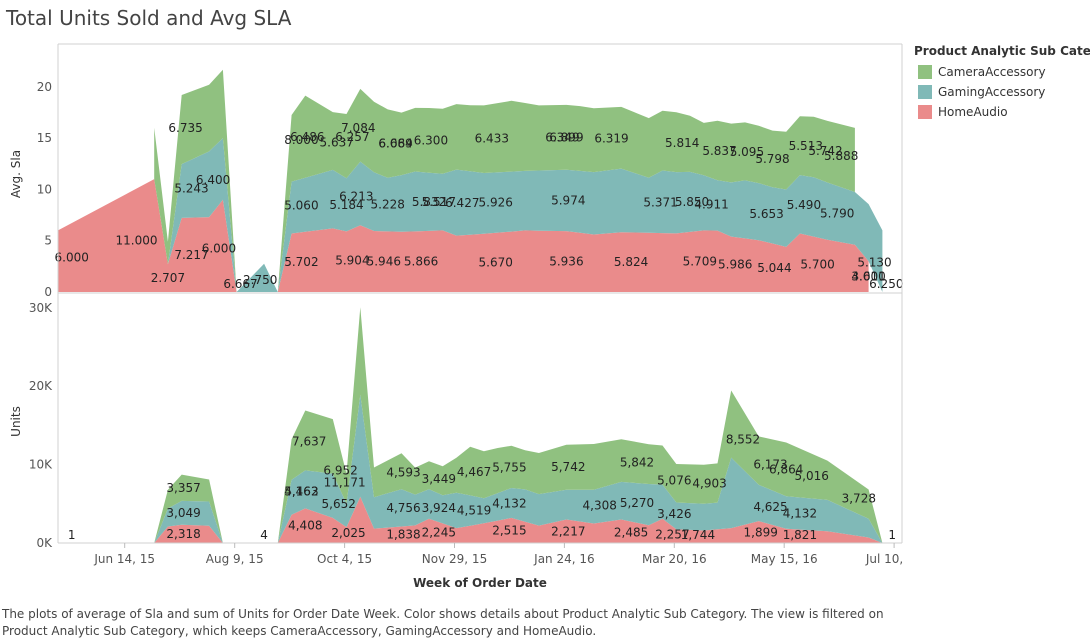 Image resolution: width=1090 pixels, height=641 pixels. Describe the element at coordinates (307, 137) in the screenshot. I see `data-label: 6.486` at that location.